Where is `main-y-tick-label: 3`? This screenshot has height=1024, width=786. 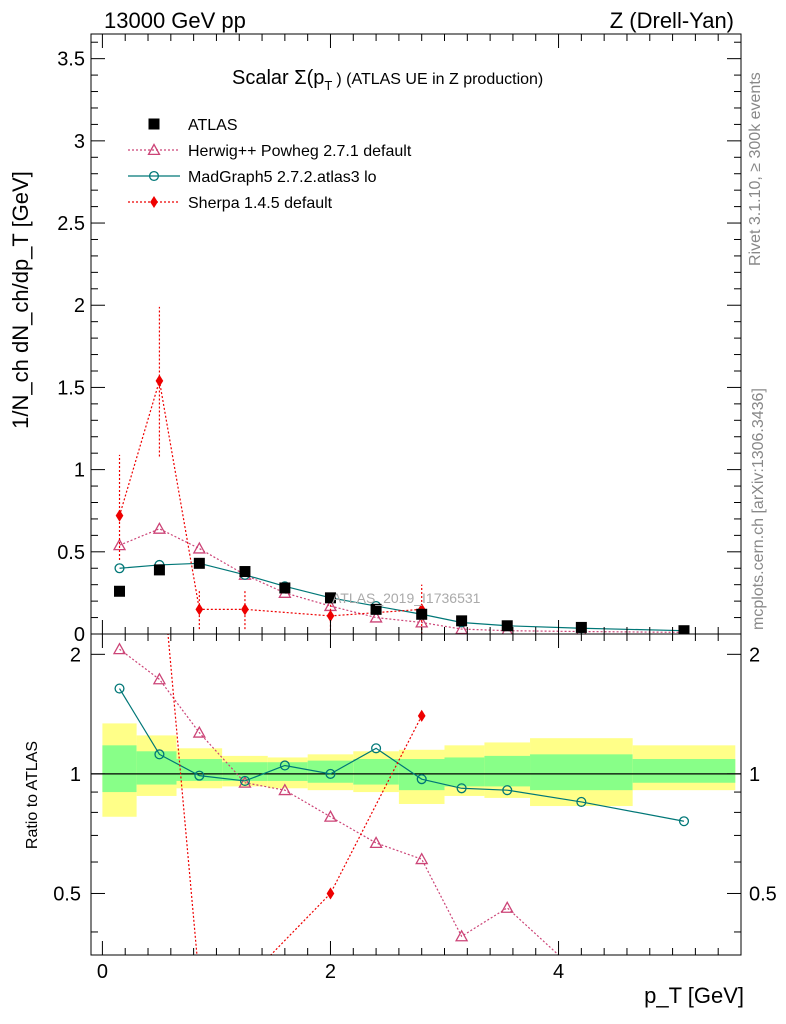
main-y-tick-label: 3 is located at coordinates (79, 142).